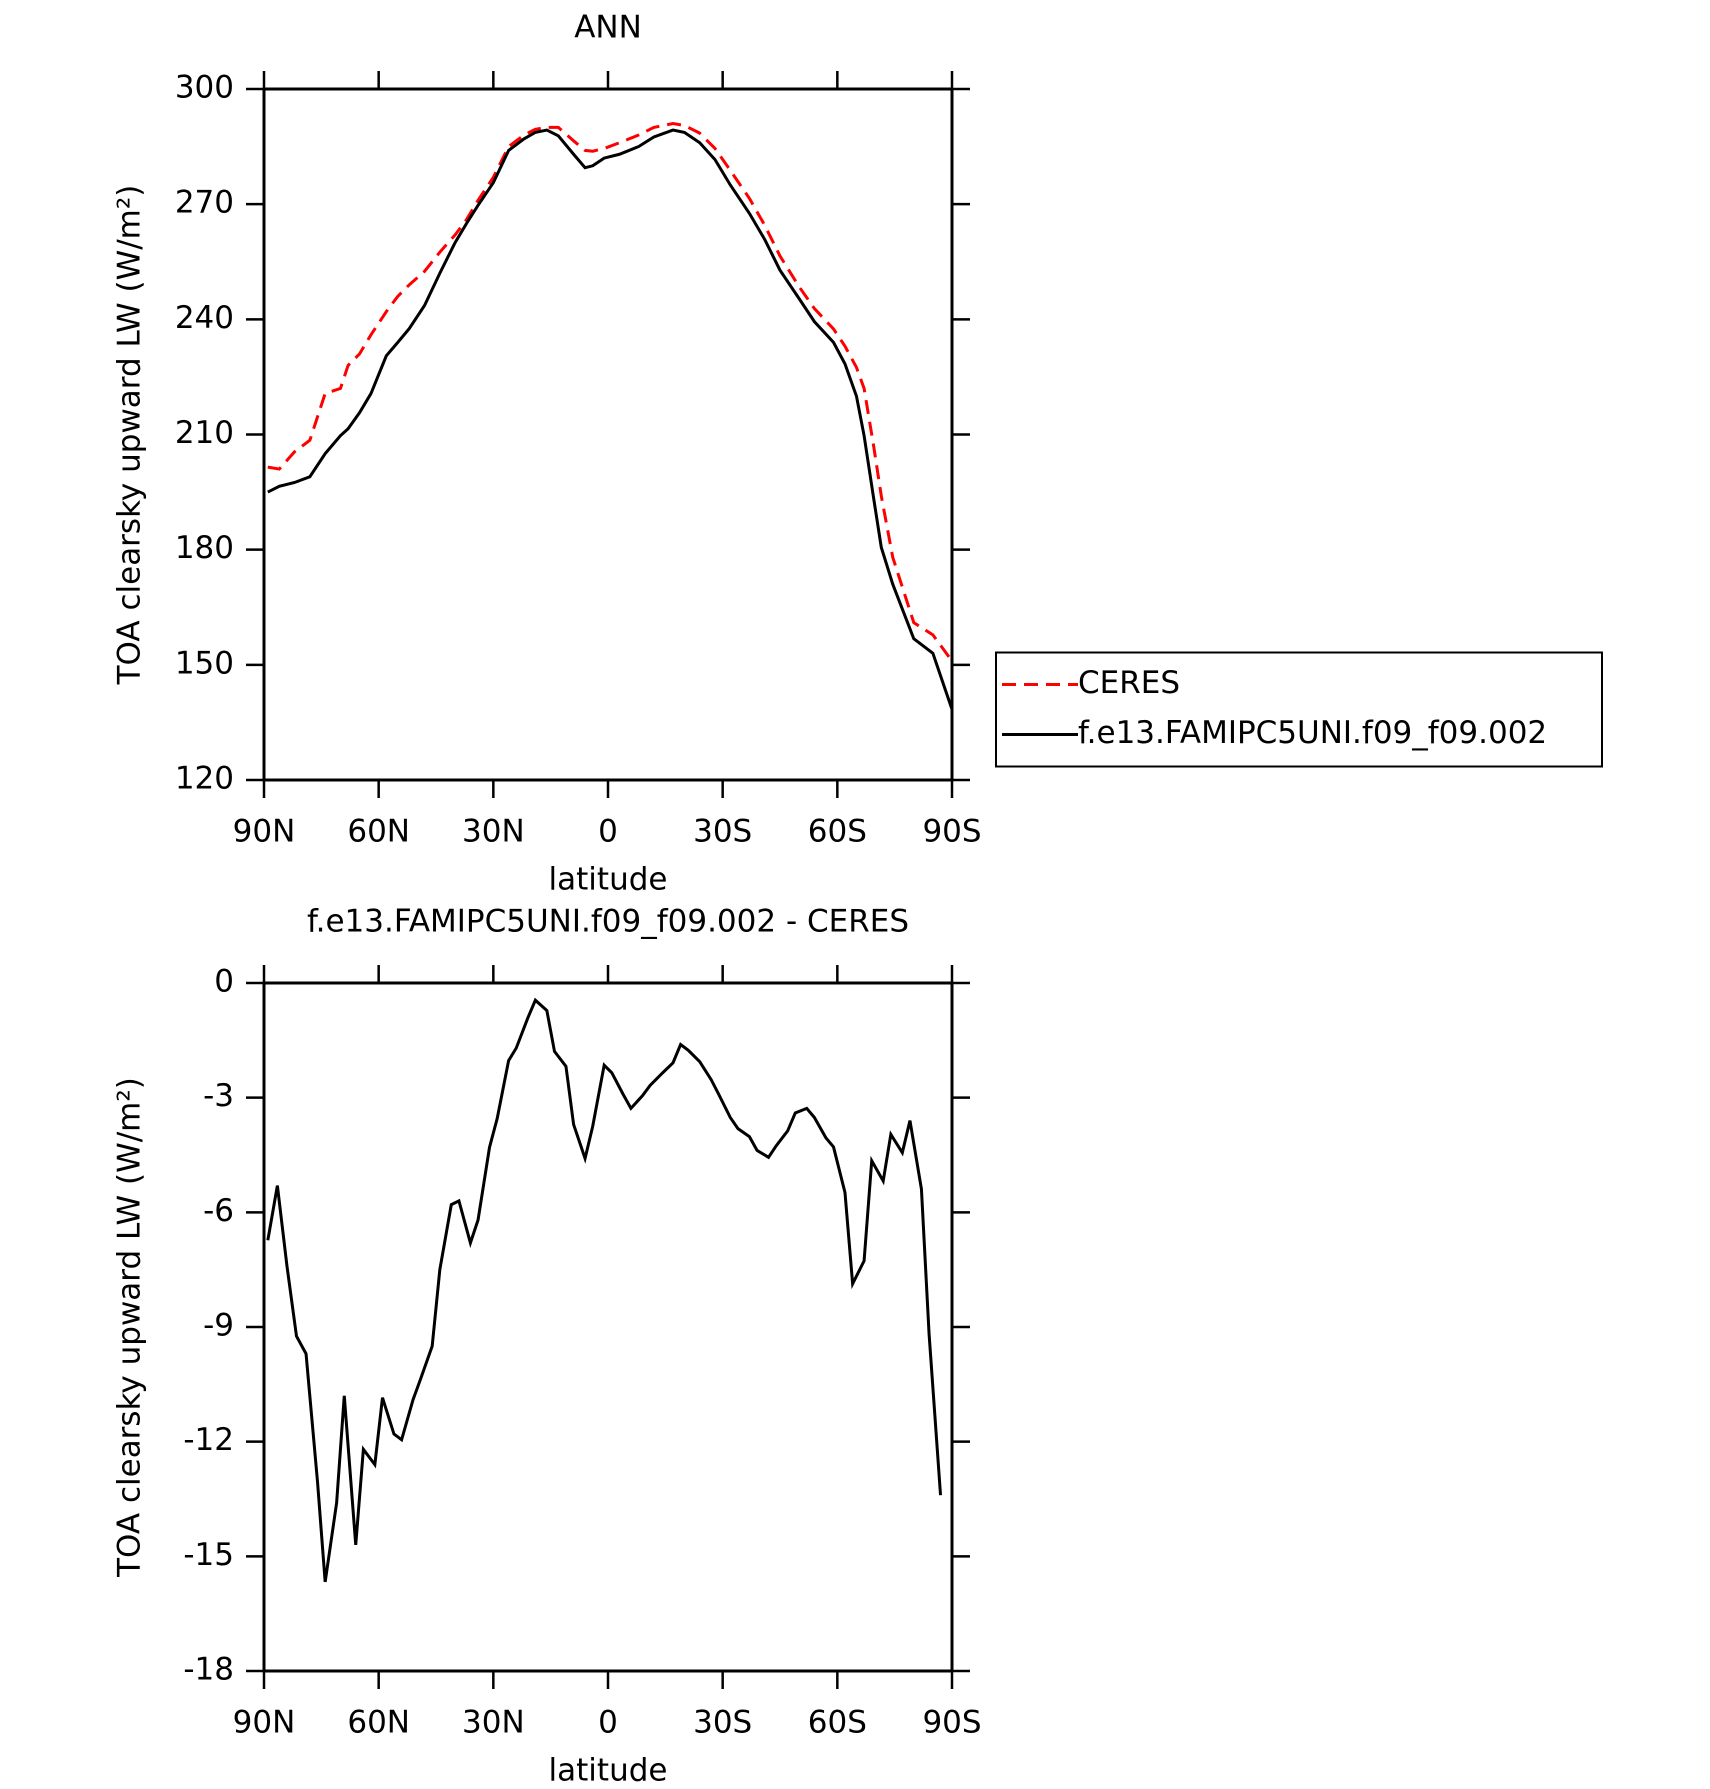 The width and height of the screenshot is (1710, 1789). Describe the element at coordinates (204, 663) in the screenshot. I see `y-tick-label: 150` at that location.